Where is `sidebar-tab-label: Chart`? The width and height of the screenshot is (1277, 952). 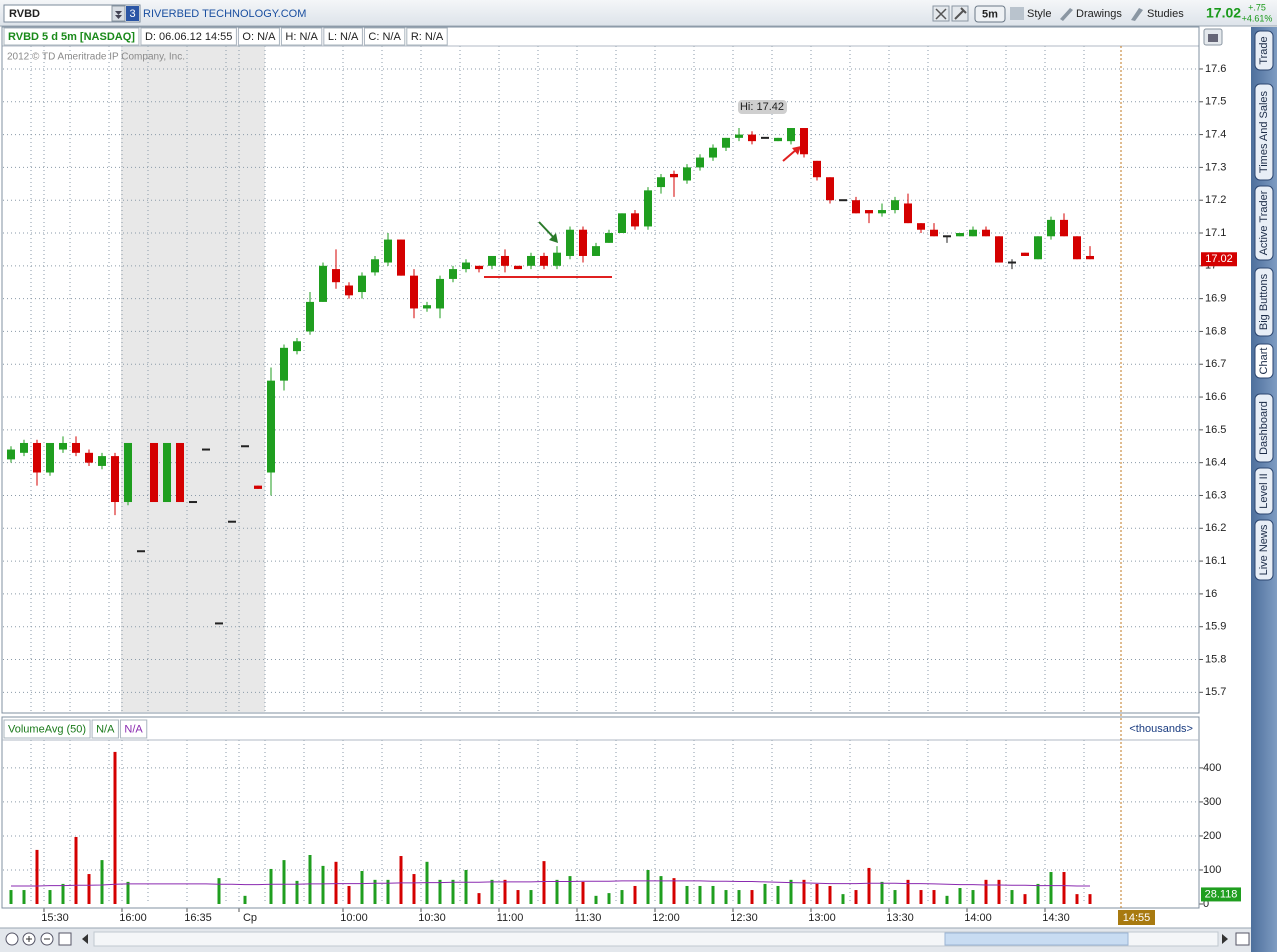
sidebar-tab-label: Chart is located at coordinates (1264, 361).